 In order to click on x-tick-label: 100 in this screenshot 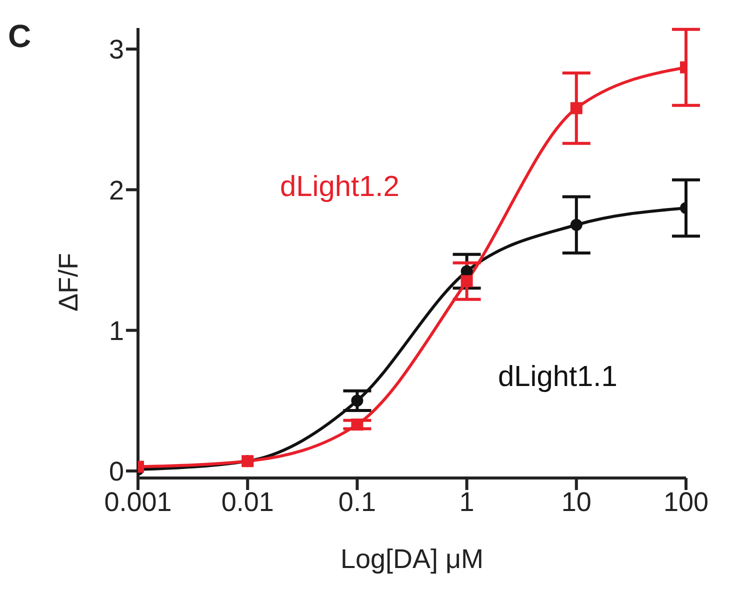, I will do `click(686, 502)`.